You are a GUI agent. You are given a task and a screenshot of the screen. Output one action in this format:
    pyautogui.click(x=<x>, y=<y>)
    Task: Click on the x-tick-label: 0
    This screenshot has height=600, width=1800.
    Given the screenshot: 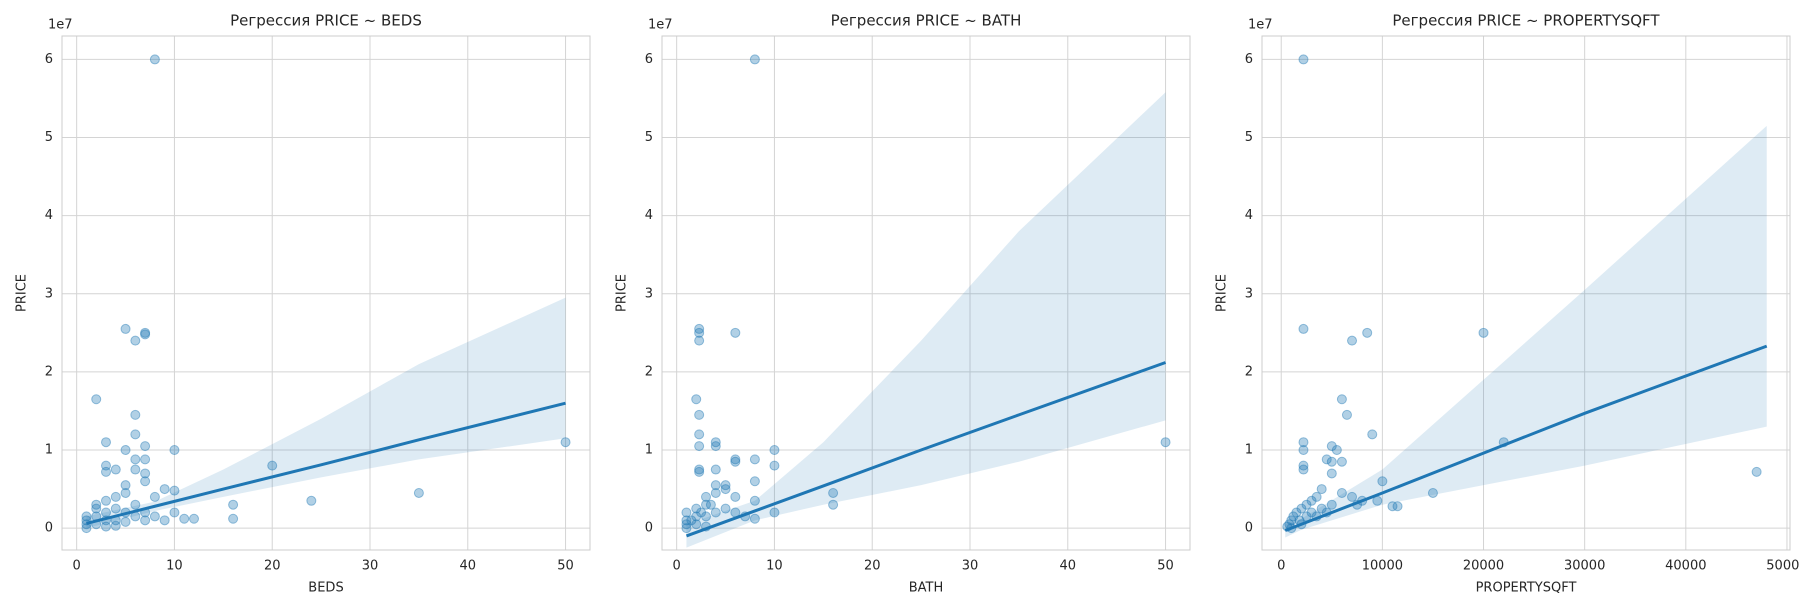 What is the action you would take?
    pyautogui.click(x=77, y=566)
    